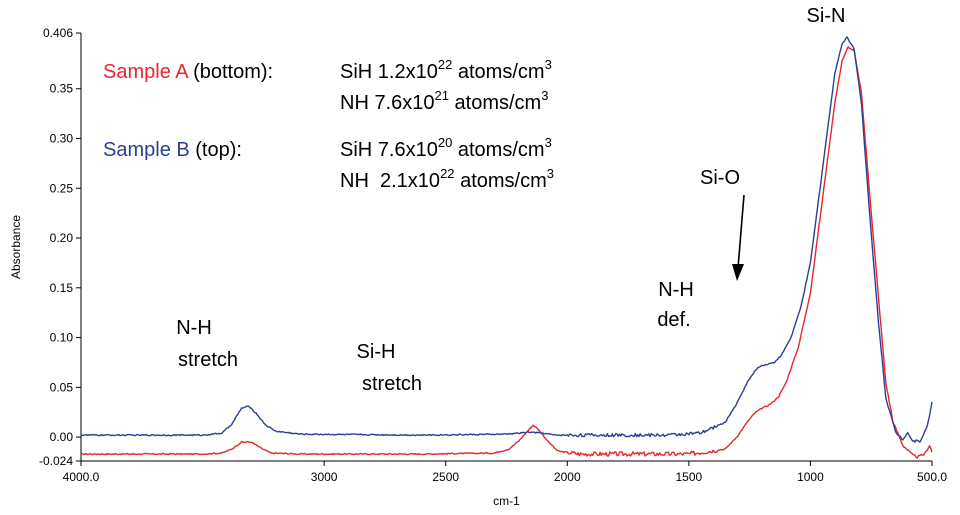 This screenshot has width=960, height=515. I want to click on legend-sample-b-suffix: (top):, so click(216, 150).